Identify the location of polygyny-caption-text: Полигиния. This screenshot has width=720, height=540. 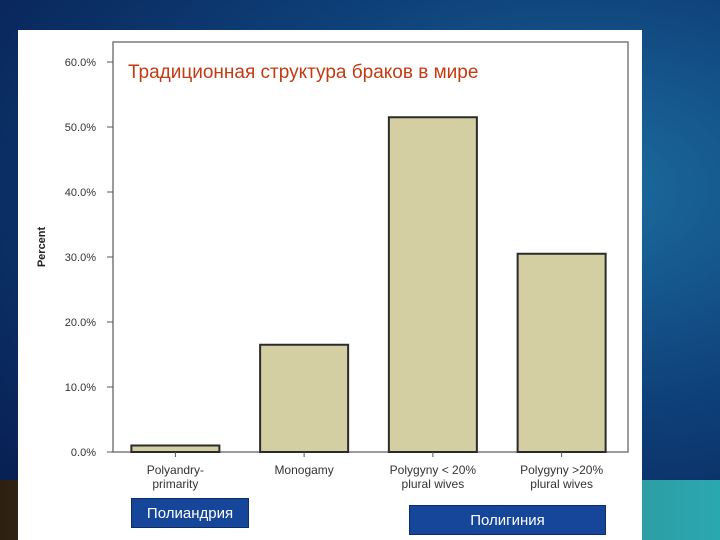
(507, 520).